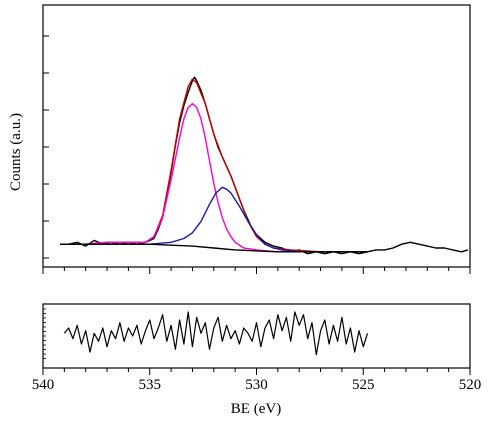 The height and width of the screenshot is (435, 500). What do you see at coordinates (44, 333) in the screenshot?
I see `residual-y-ticks` at bounding box center [44, 333].